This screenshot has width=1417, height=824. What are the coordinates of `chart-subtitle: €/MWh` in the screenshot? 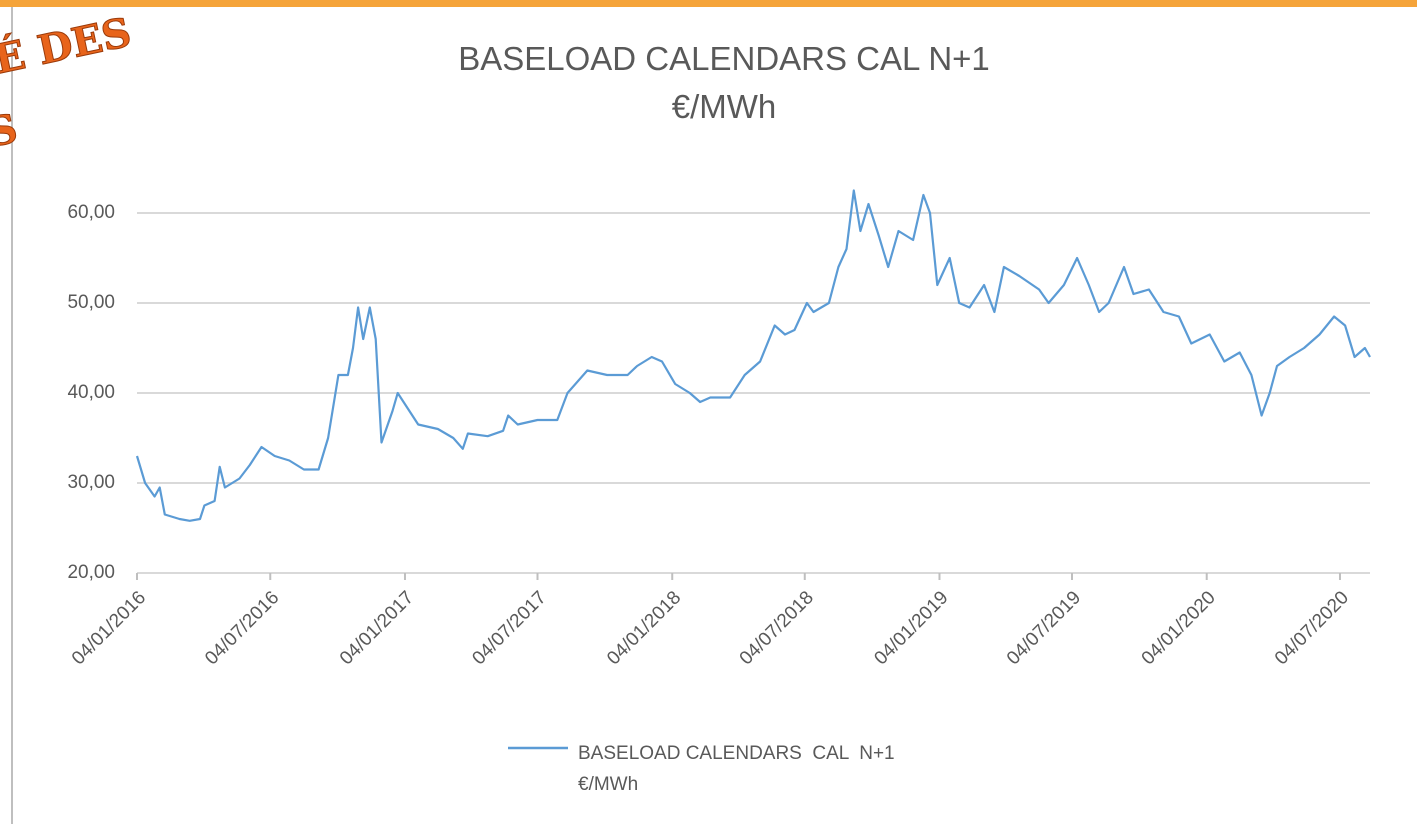 It's located at (724, 106).